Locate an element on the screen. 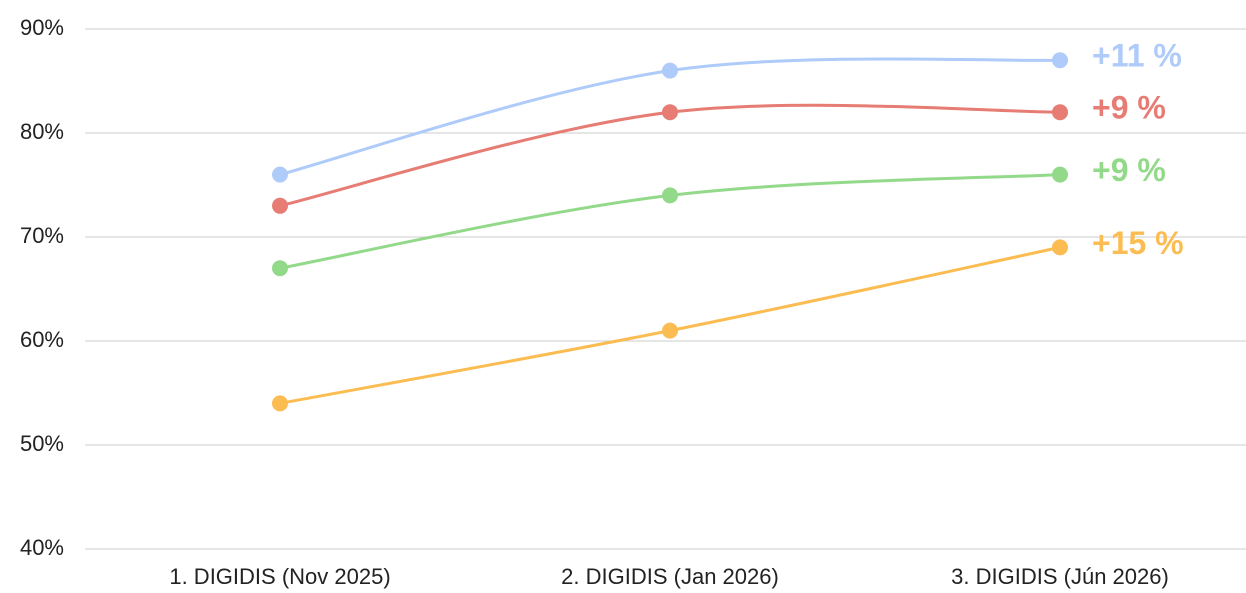  x-tick-label: 1. DIGIDIS (Nov 2025) is located at coordinates (279, 576).